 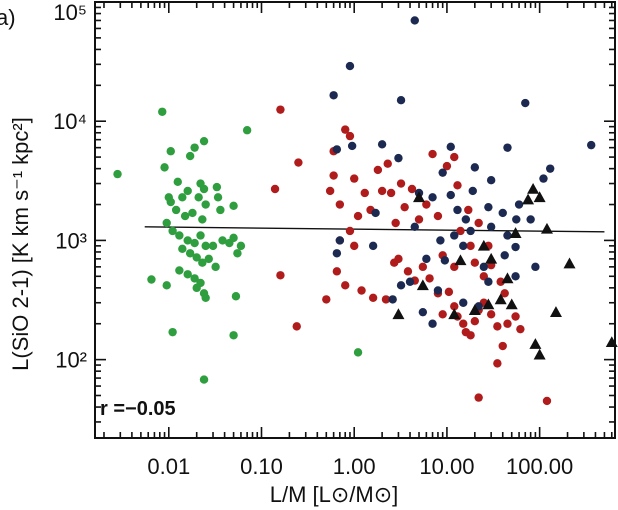 What do you see at coordinates (70, 121) in the screenshot?
I see `y-tick-label: 10⁴` at bounding box center [70, 121].